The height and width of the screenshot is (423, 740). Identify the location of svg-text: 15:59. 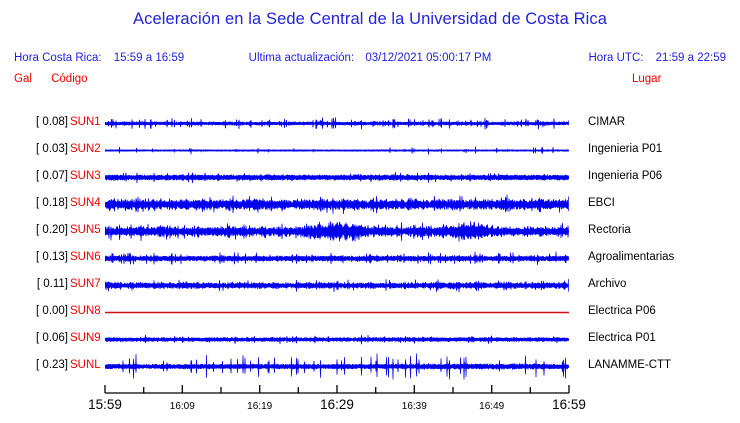
(105, 404).